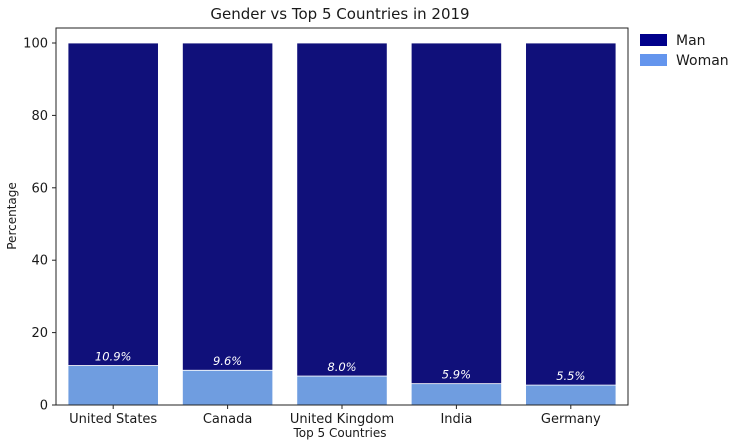 The image size is (734, 446). What do you see at coordinates (341, 367) in the screenshot?
I see `data-label: 8.0%` at bounding box center [341, 367].